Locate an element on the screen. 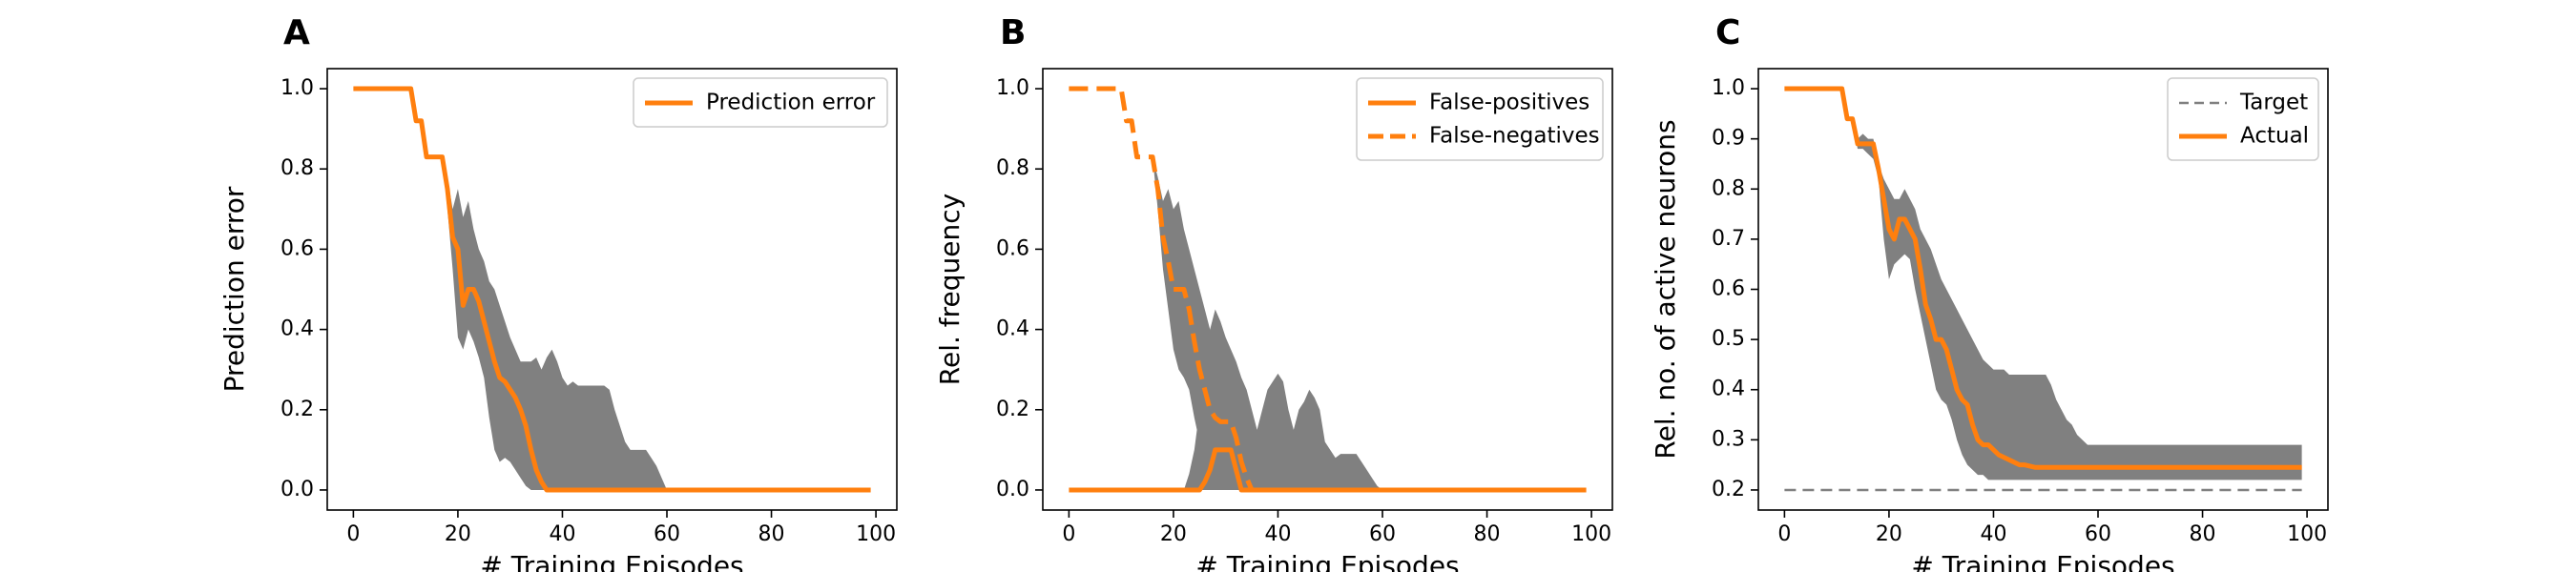 The image size is (2576, 572). legend: Prediction error is located at coordinates (760, 102).